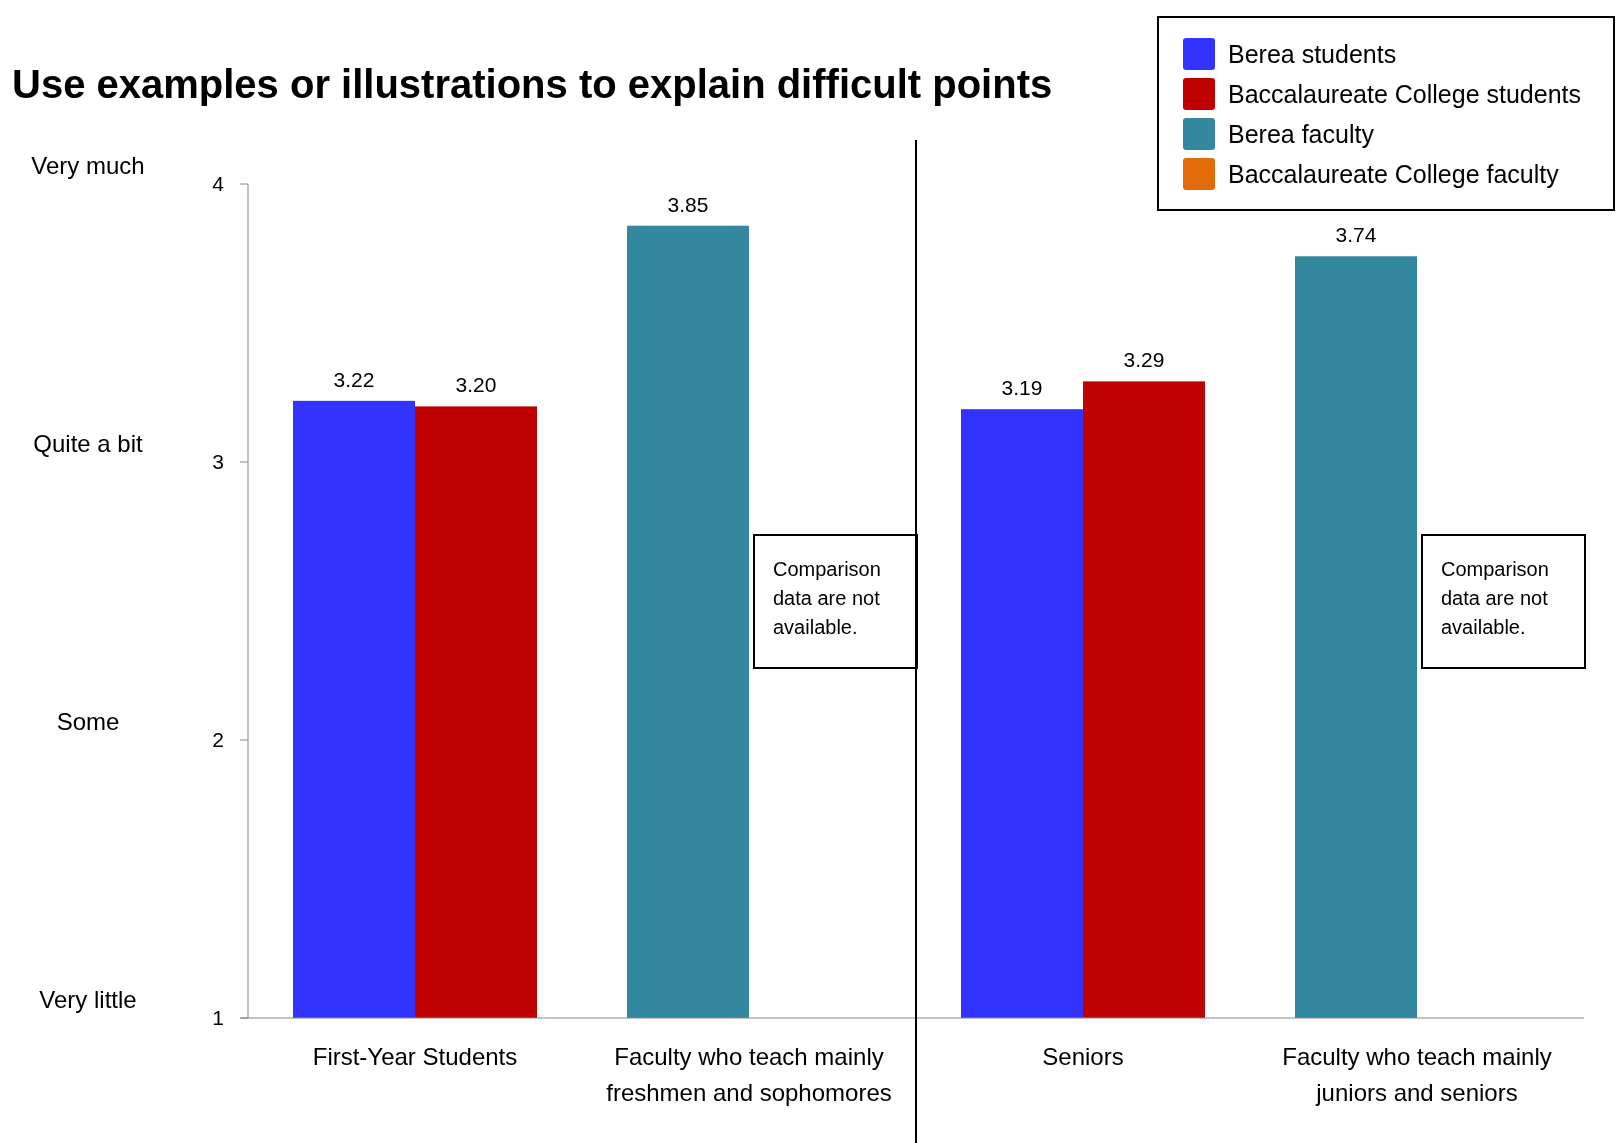 The height and width of the screenshot is (1143, 1623). I want to click on y-tick-label: 3, so click(218, 461).